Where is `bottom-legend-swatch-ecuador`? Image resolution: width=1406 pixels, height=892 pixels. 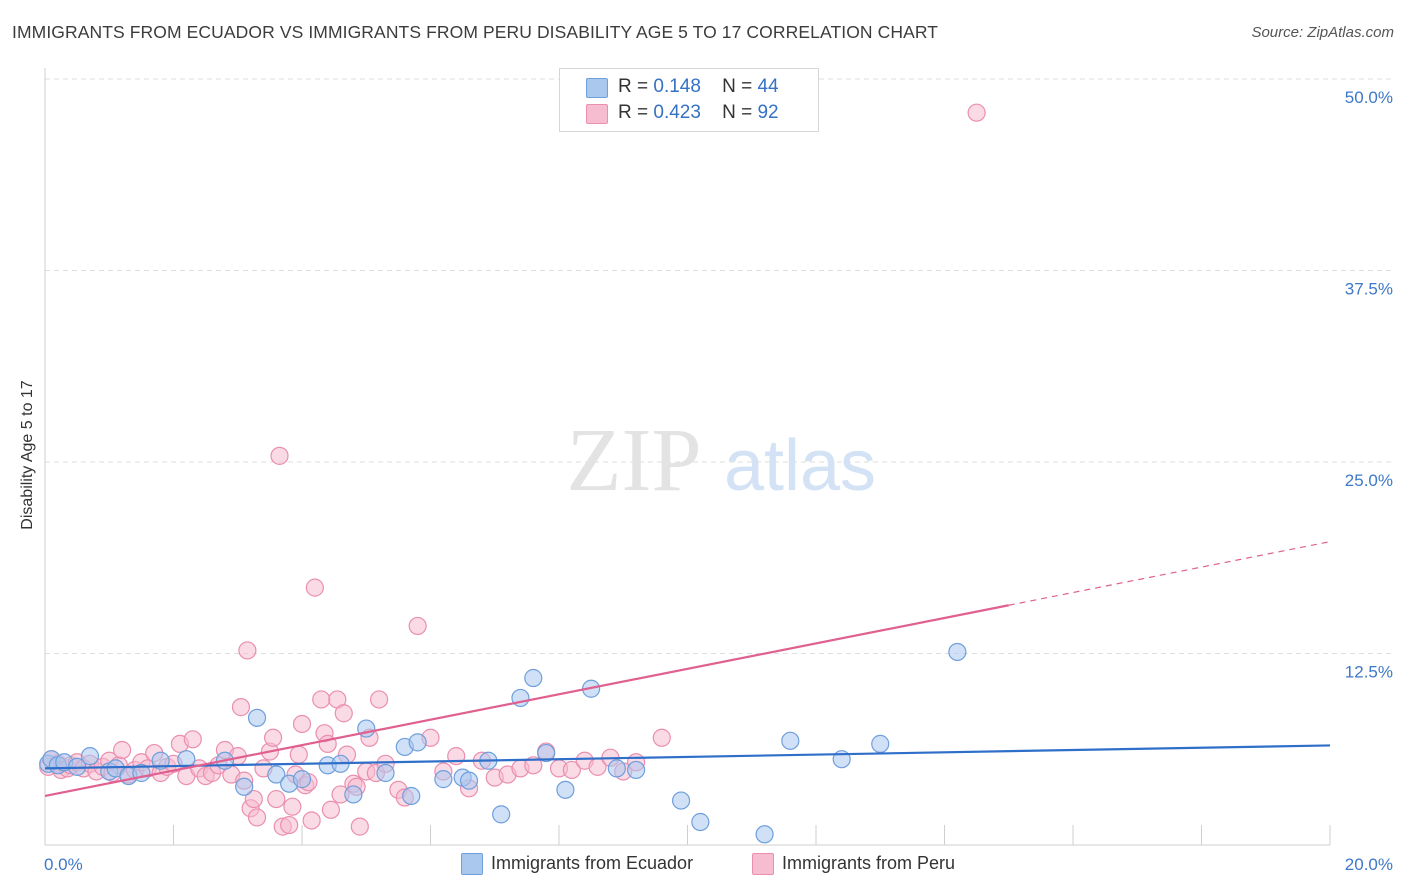
bottom-legend-swatch-ecuador is located at coordinates (472, 864).